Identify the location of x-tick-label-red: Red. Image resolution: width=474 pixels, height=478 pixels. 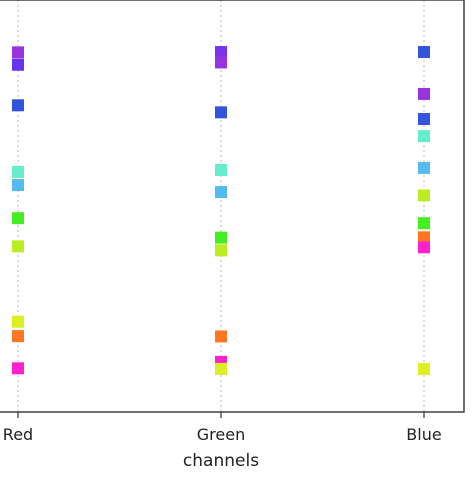
(18, 434).